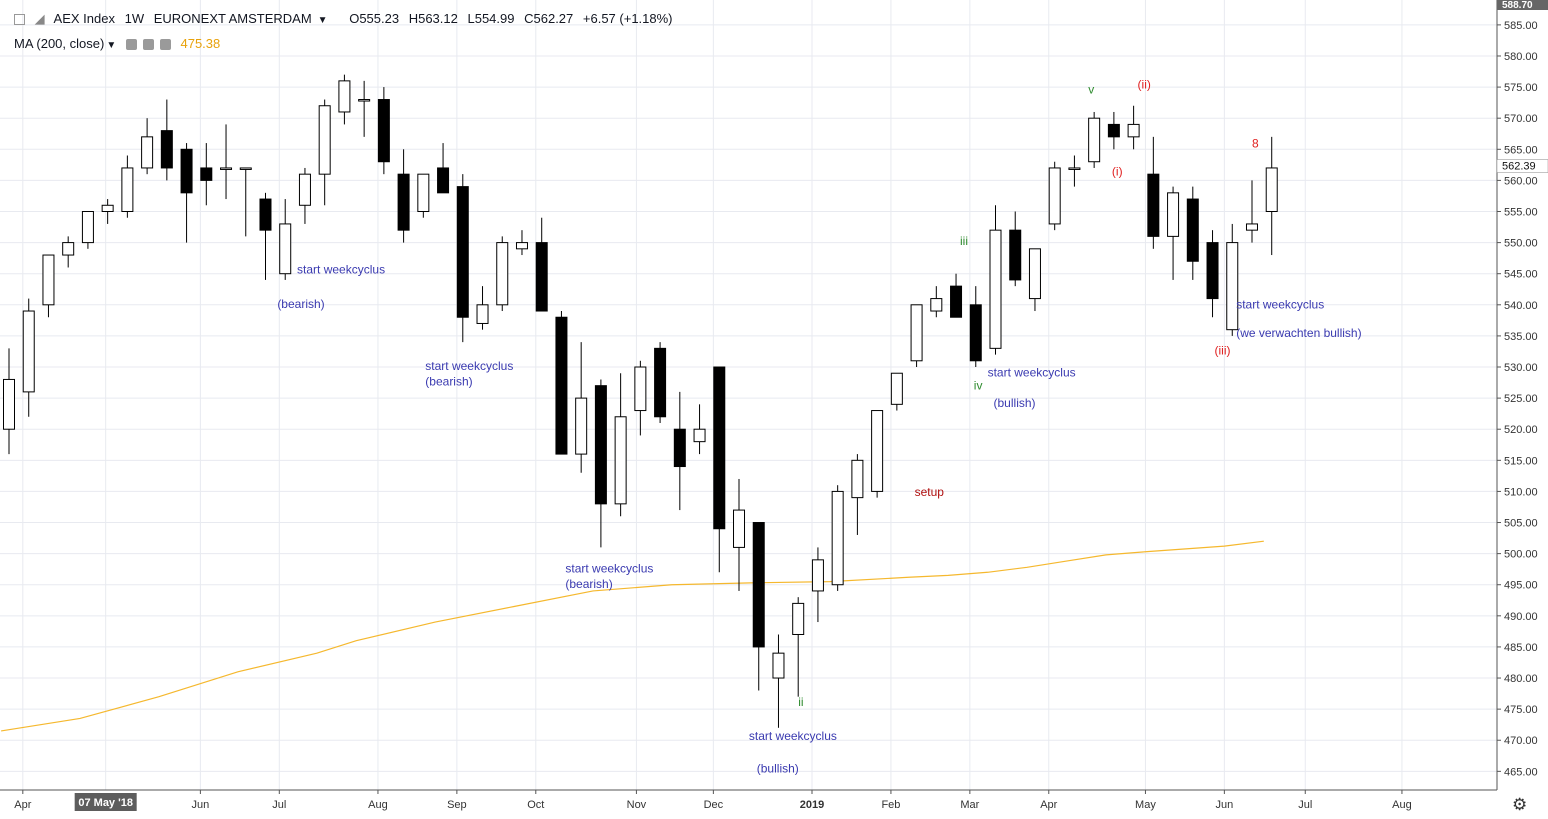  What do you see at coordinates (59, 43) in the screenshot?
I see `ma-label: MA (200, close)` at bounding box center [59, 43].